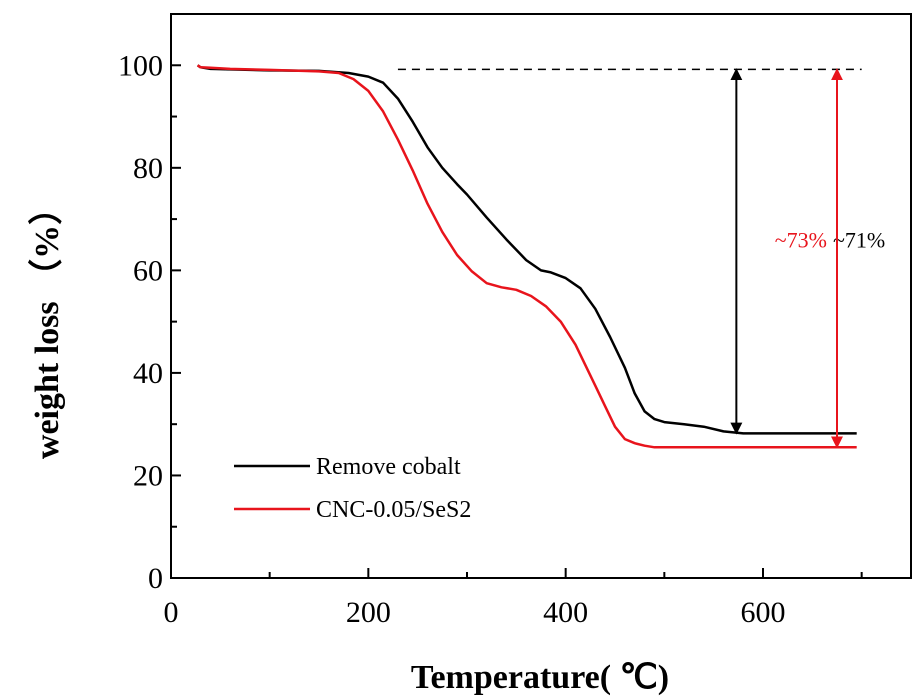 This screenshot has height=700, width=916. What do you see at coordinates (148, 475) in the screenshot?
I see `y-tick-label: 20` at bounding box center [148, 475].